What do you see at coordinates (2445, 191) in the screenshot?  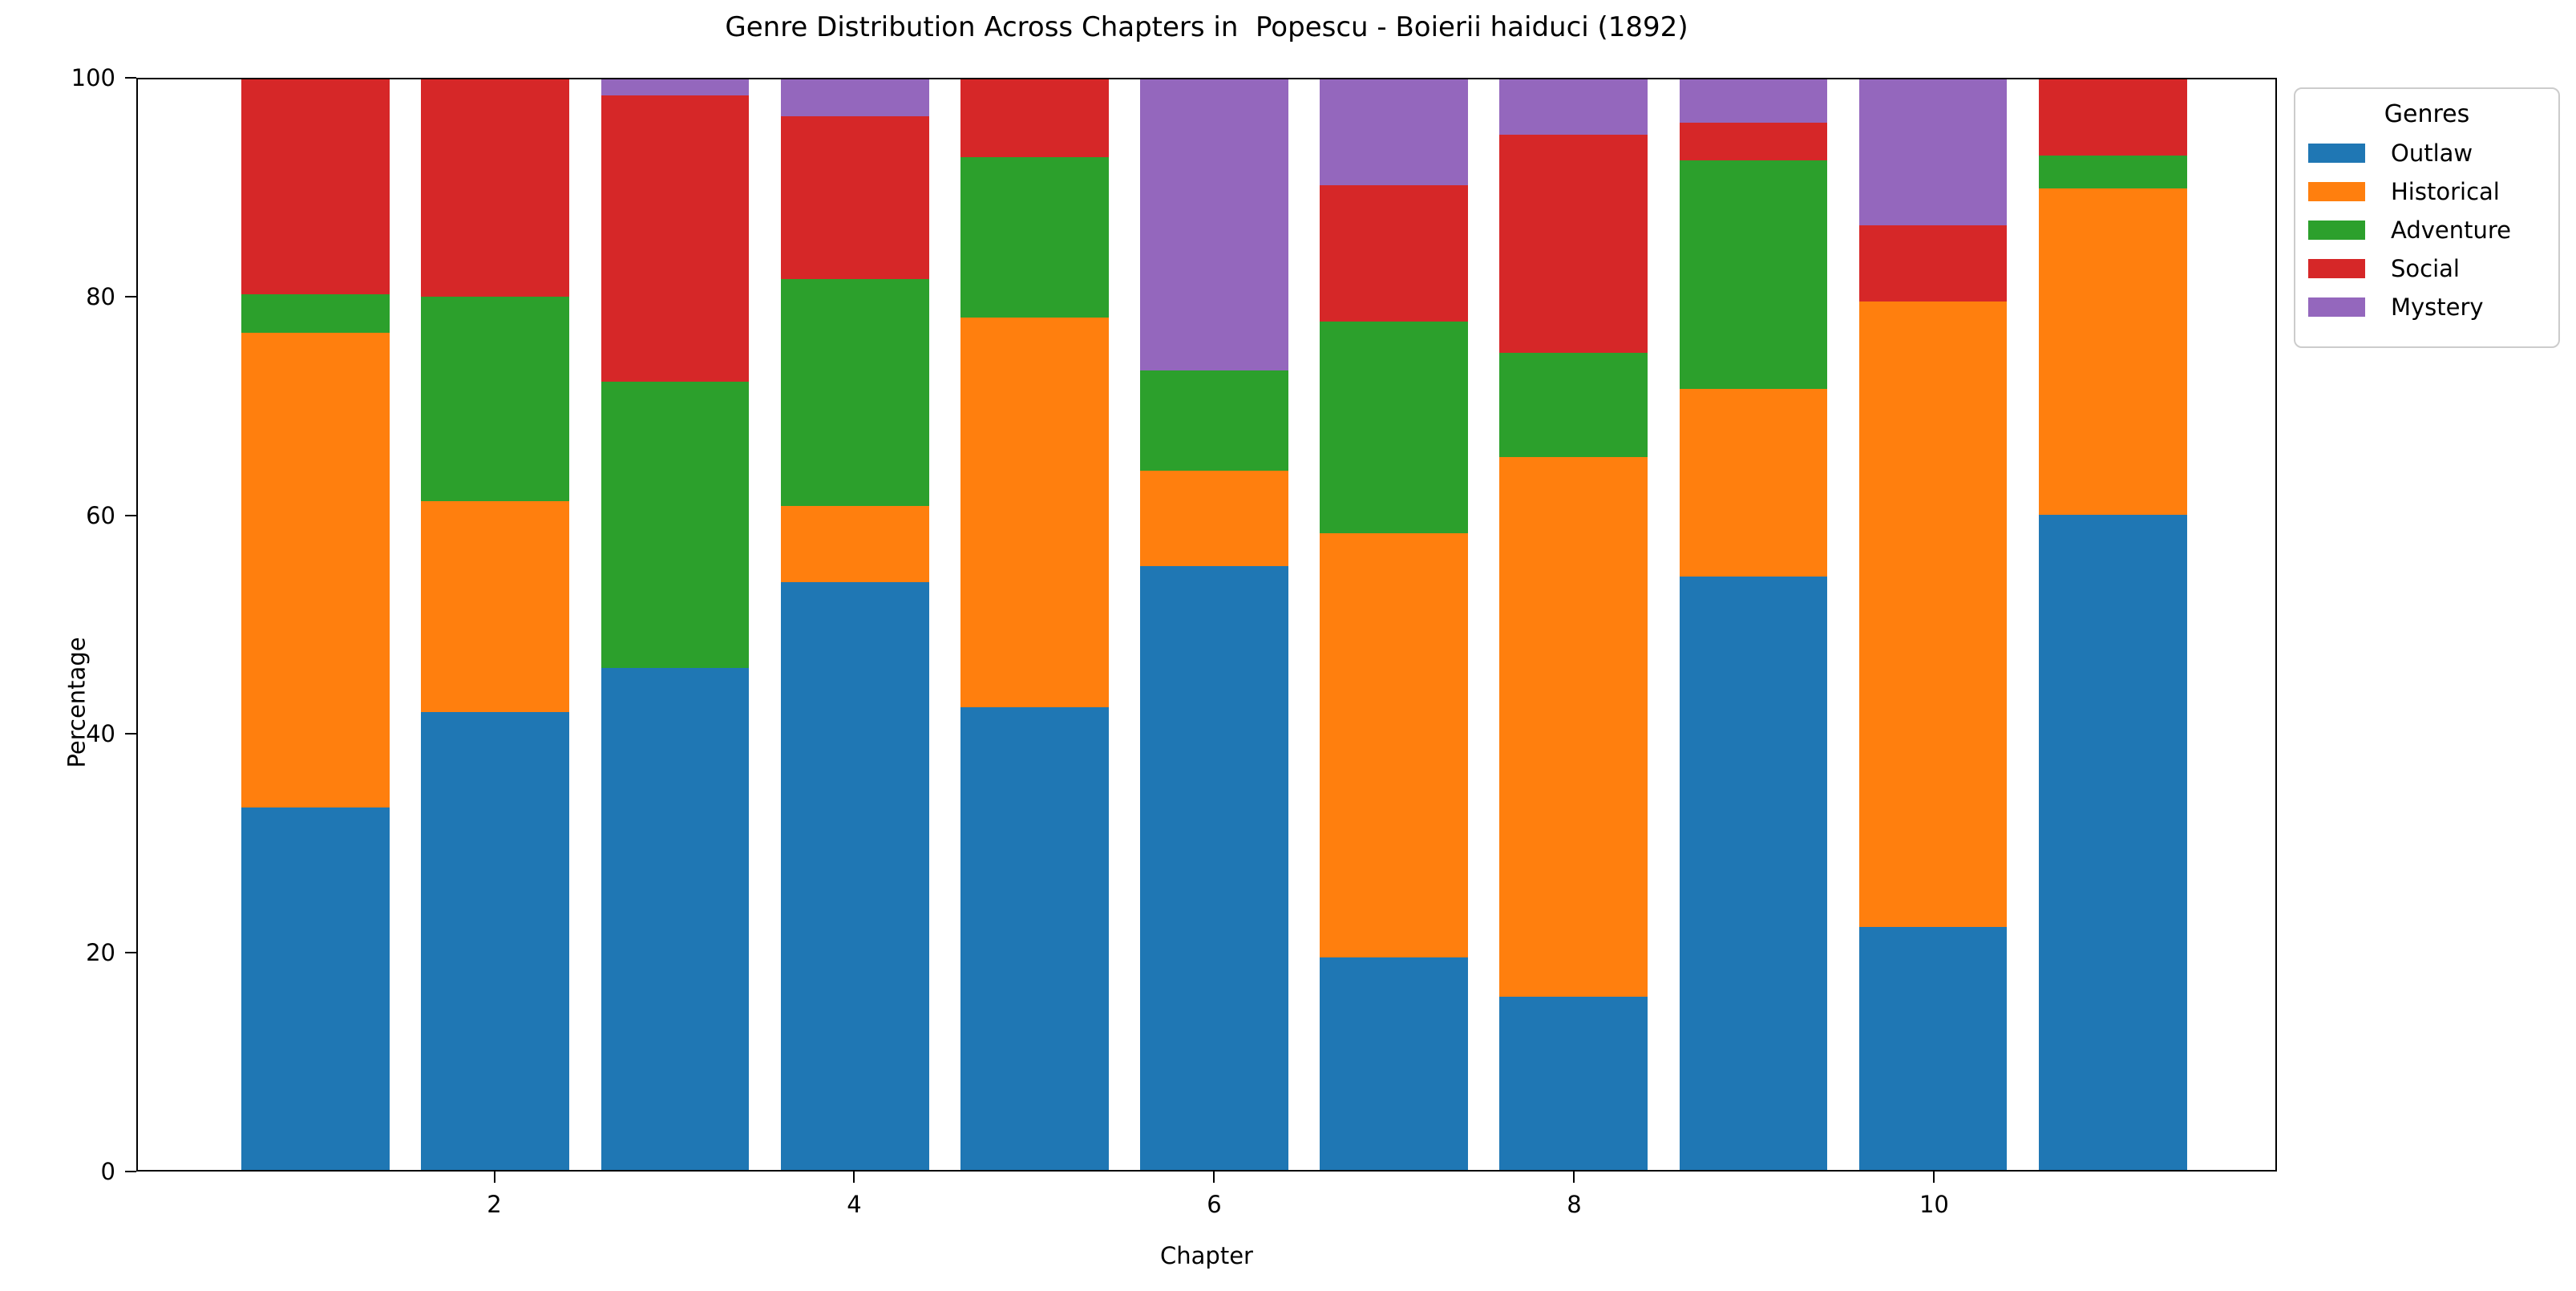 I see `legend-label-historical: Historical` at bounding box center [2445, 191].